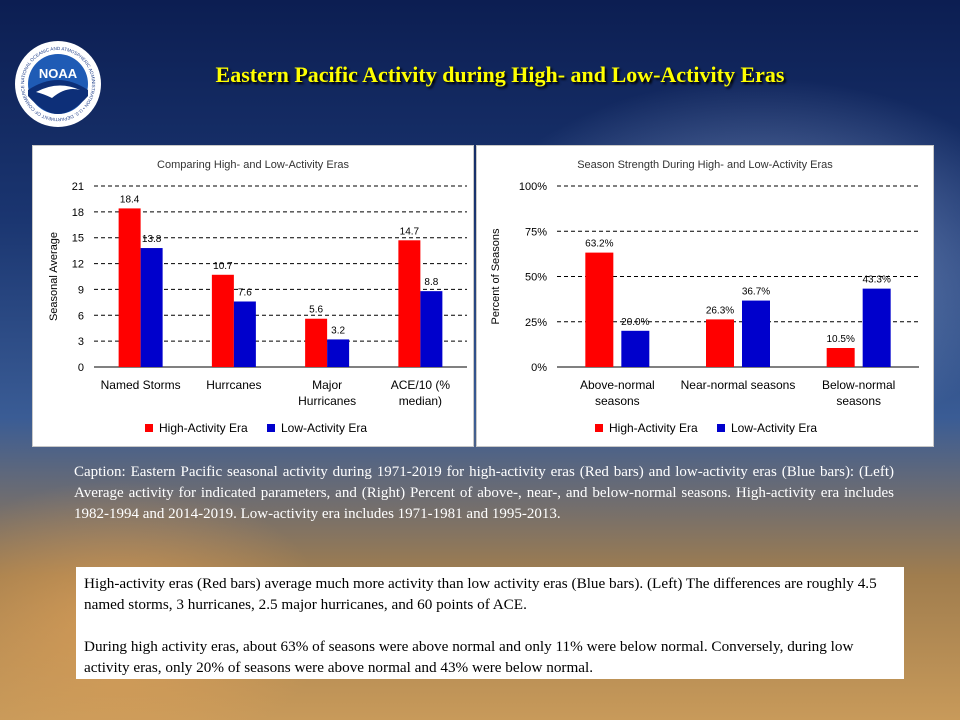 This screenshot has width=960, height=720. What do you see at coordinates (876, 280) in the screenshot?
I see `data-label: 43.3%` at bounding box center [876, 280].